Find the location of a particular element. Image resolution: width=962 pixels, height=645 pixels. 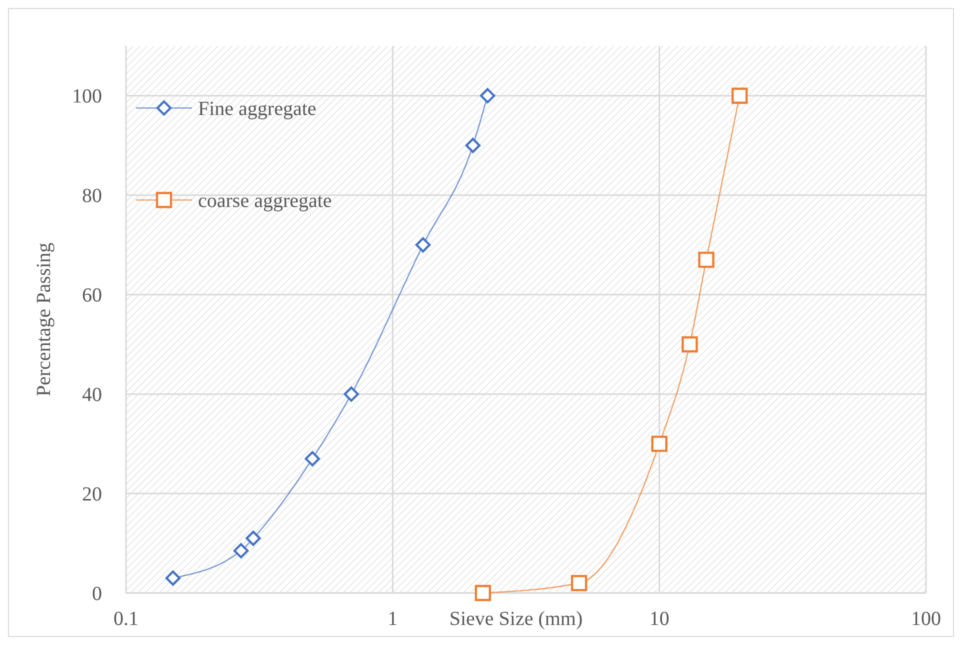

x-tick-label: 100 is located at coordinates (926, 619).